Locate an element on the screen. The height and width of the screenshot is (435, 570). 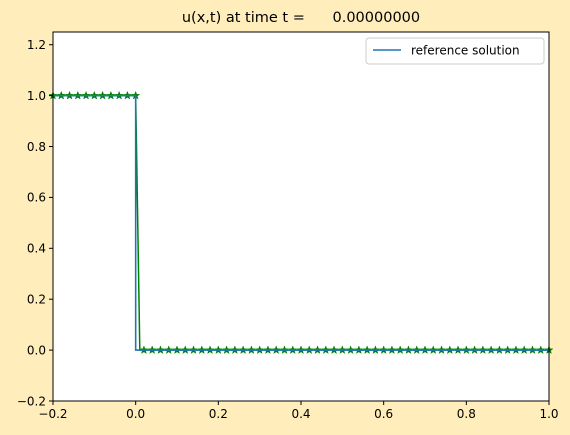
y-tick-label: 1.0 is located at coordinates (36, 96).